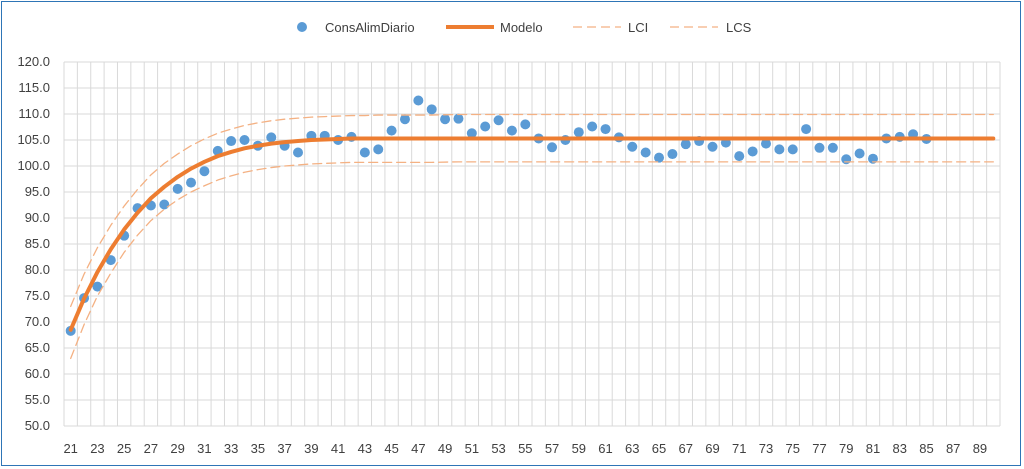 This screenshot has width=1024, height=469. Describe the element at coordinates (33, 139) in the screenshot. I see `y-tick-label: 105.0` at that location.